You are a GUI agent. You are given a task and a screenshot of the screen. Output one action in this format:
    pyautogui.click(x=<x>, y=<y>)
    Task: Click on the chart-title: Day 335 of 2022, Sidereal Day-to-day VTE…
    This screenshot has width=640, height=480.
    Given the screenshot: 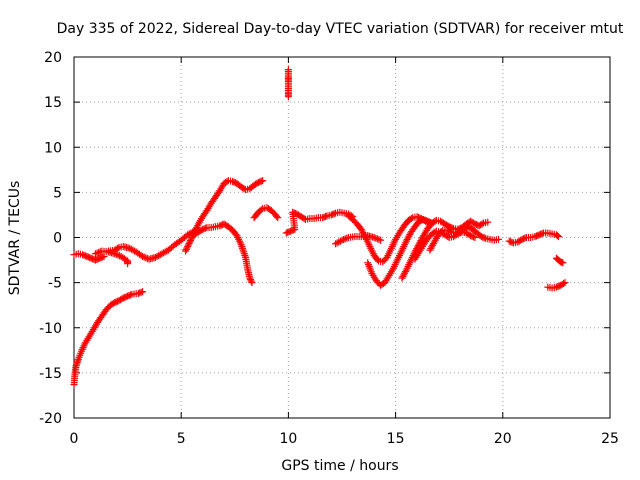 What is the action you would take?
    pyautogui.click(x=340, y=29)
    